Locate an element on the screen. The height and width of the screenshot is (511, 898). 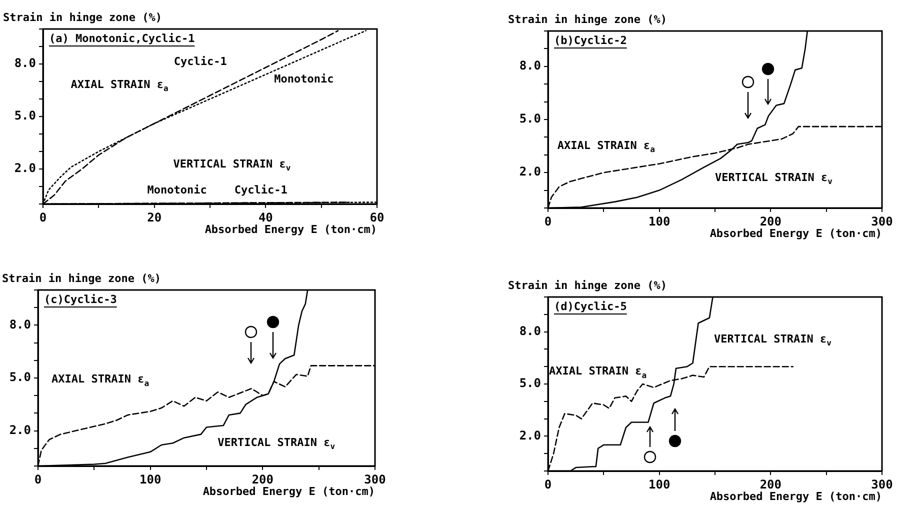
x-tick-label: 60 is located at coordinates (377, 217).